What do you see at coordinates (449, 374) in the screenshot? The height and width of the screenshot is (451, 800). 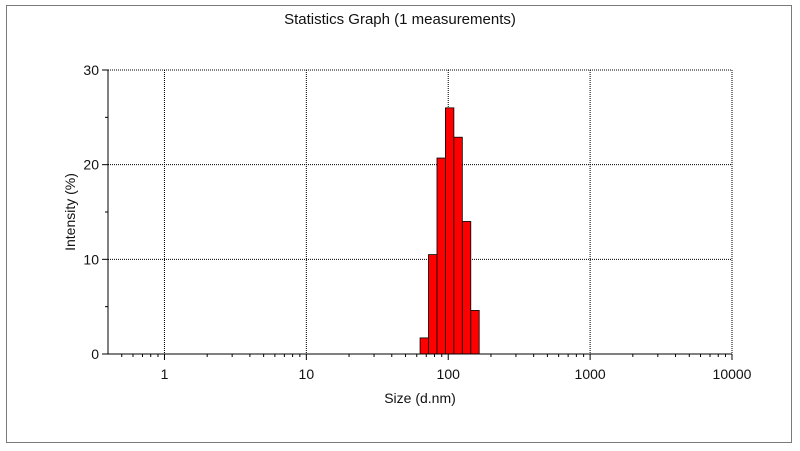 I see `x-tick-label: 100` at bounding box center [449, 374].